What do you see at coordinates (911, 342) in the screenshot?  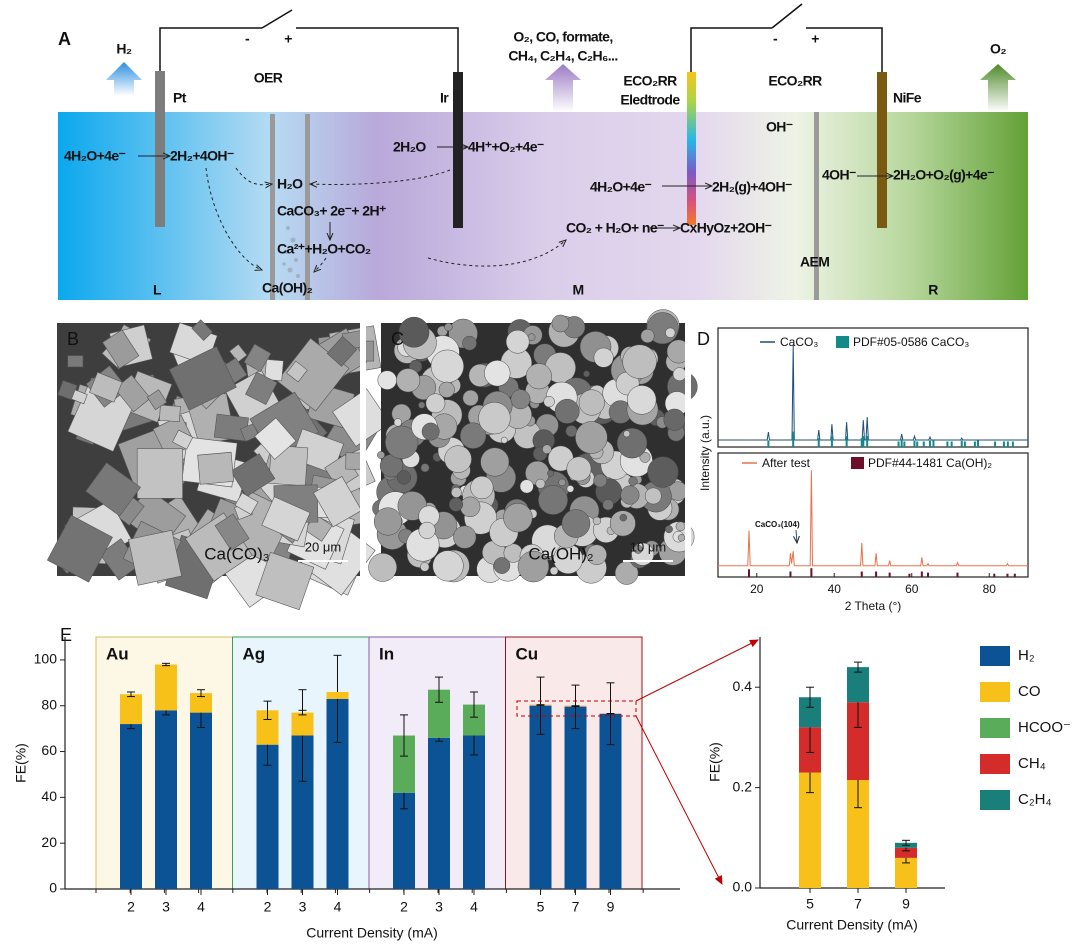 I see `legend-label: PDF#05-0586 CaCO₃` at bounding box center [911, 342].